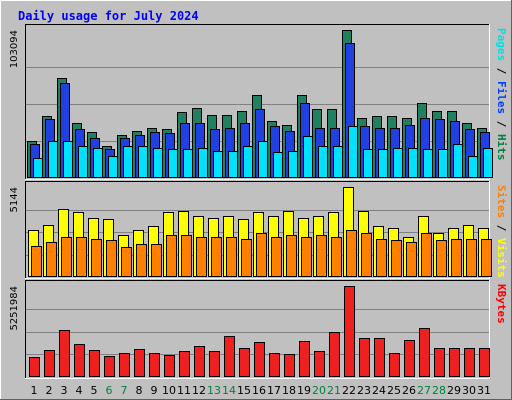  I want to click on day-label-25: 25, so click(394, 390).